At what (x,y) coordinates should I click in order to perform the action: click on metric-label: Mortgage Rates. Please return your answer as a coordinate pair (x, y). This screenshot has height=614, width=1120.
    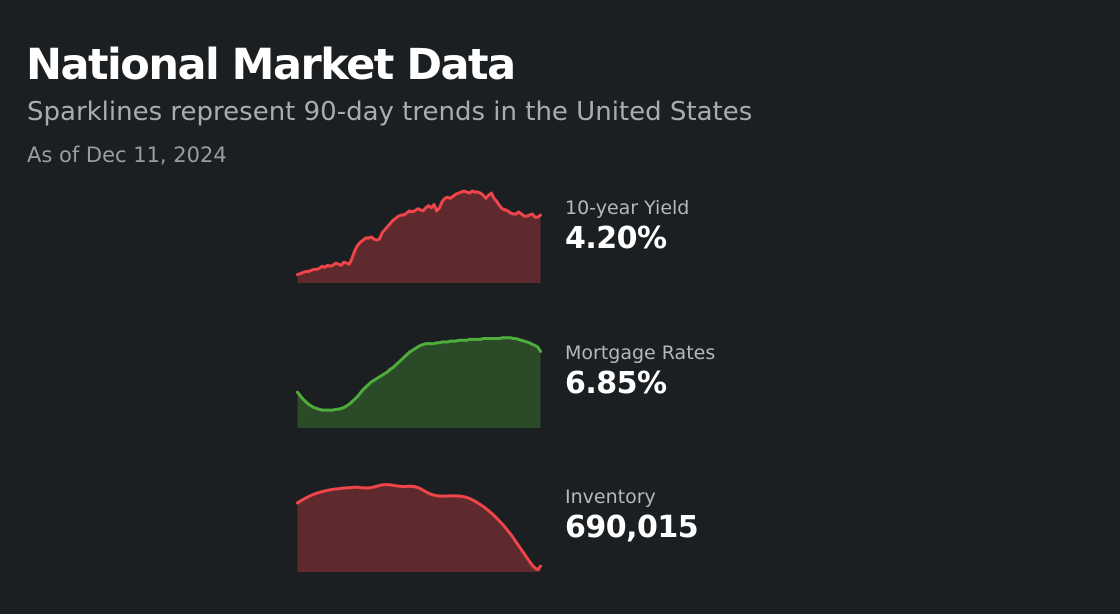
    Looking at the image, I should click on (640, 353).